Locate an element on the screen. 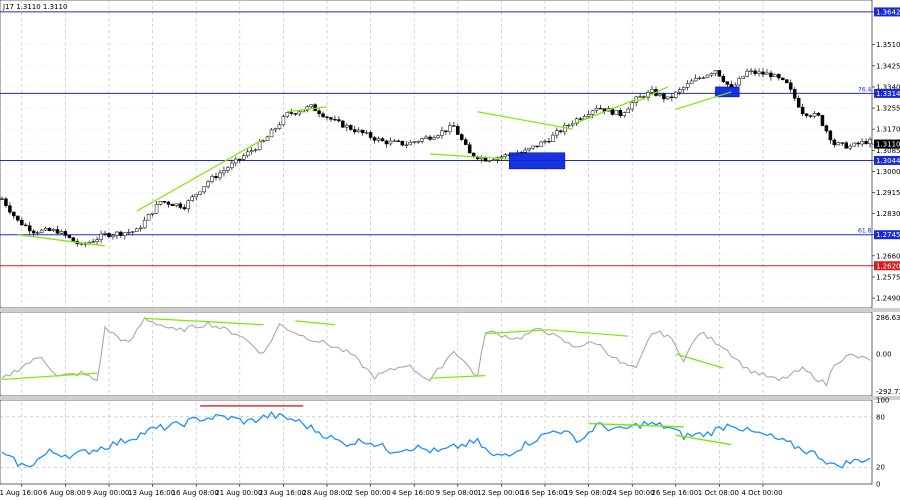 The image size is (900, 500). time-tick-label: 23 Aug 16:00 is located at coordinates (282, 493).